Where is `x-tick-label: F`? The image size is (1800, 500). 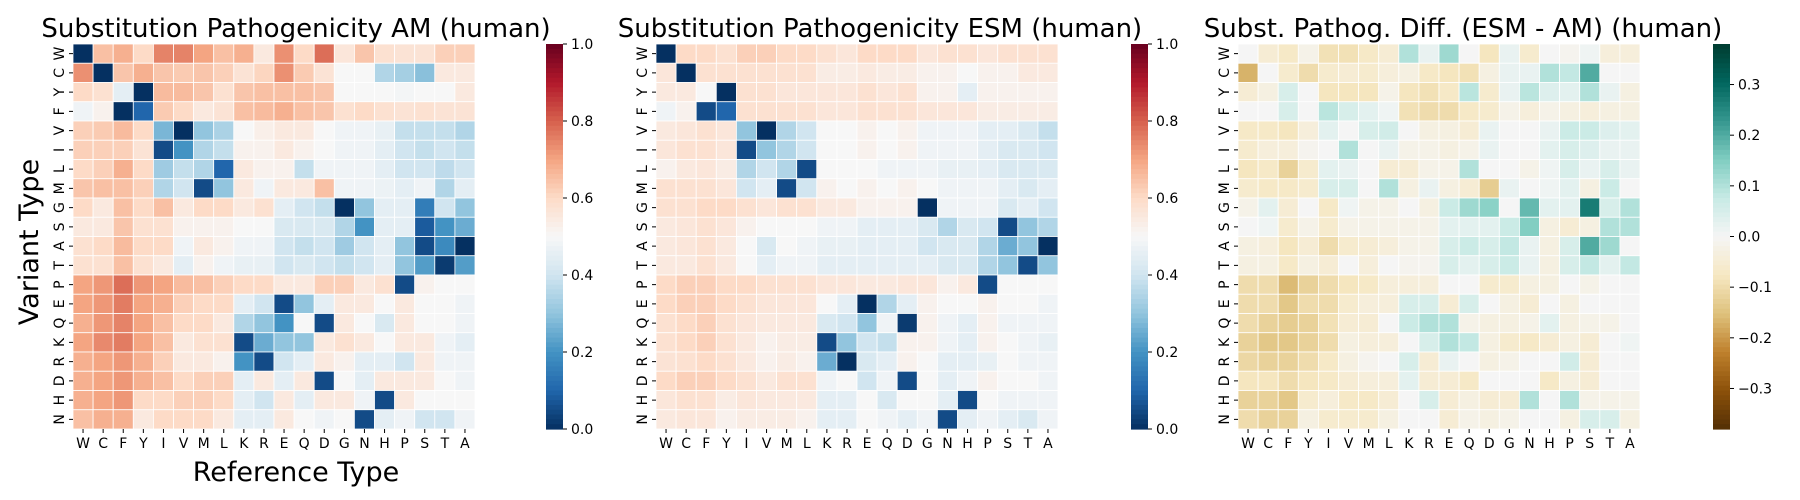
x-tick-label: F is located at coordinates (123, 444).